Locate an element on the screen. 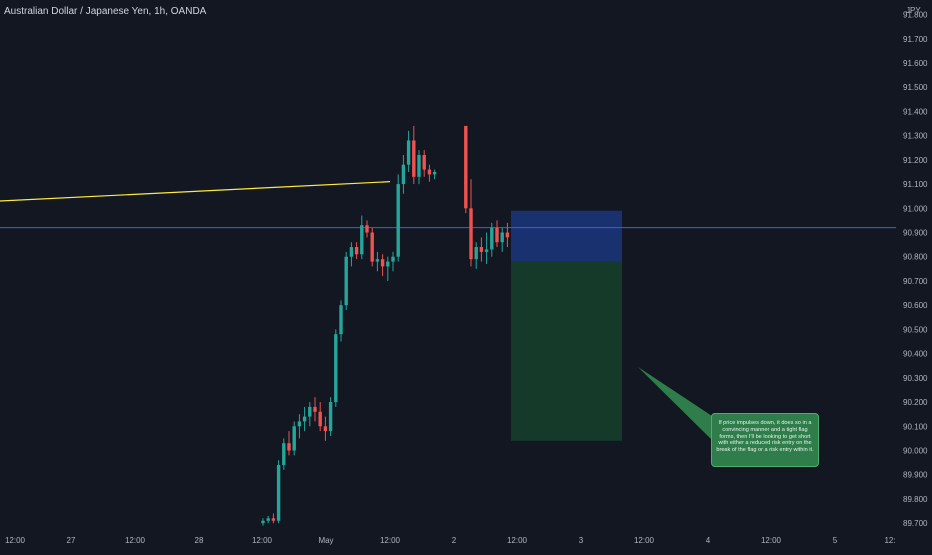  y-tick-label: 90.200 is located at coordinates (915, 402).